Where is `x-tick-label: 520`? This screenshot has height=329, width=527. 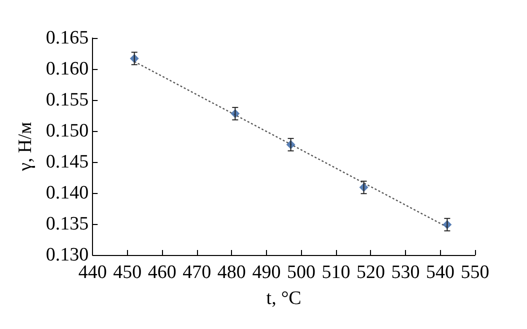 x-tick-label: 520 is located at coordinates (370, 272).